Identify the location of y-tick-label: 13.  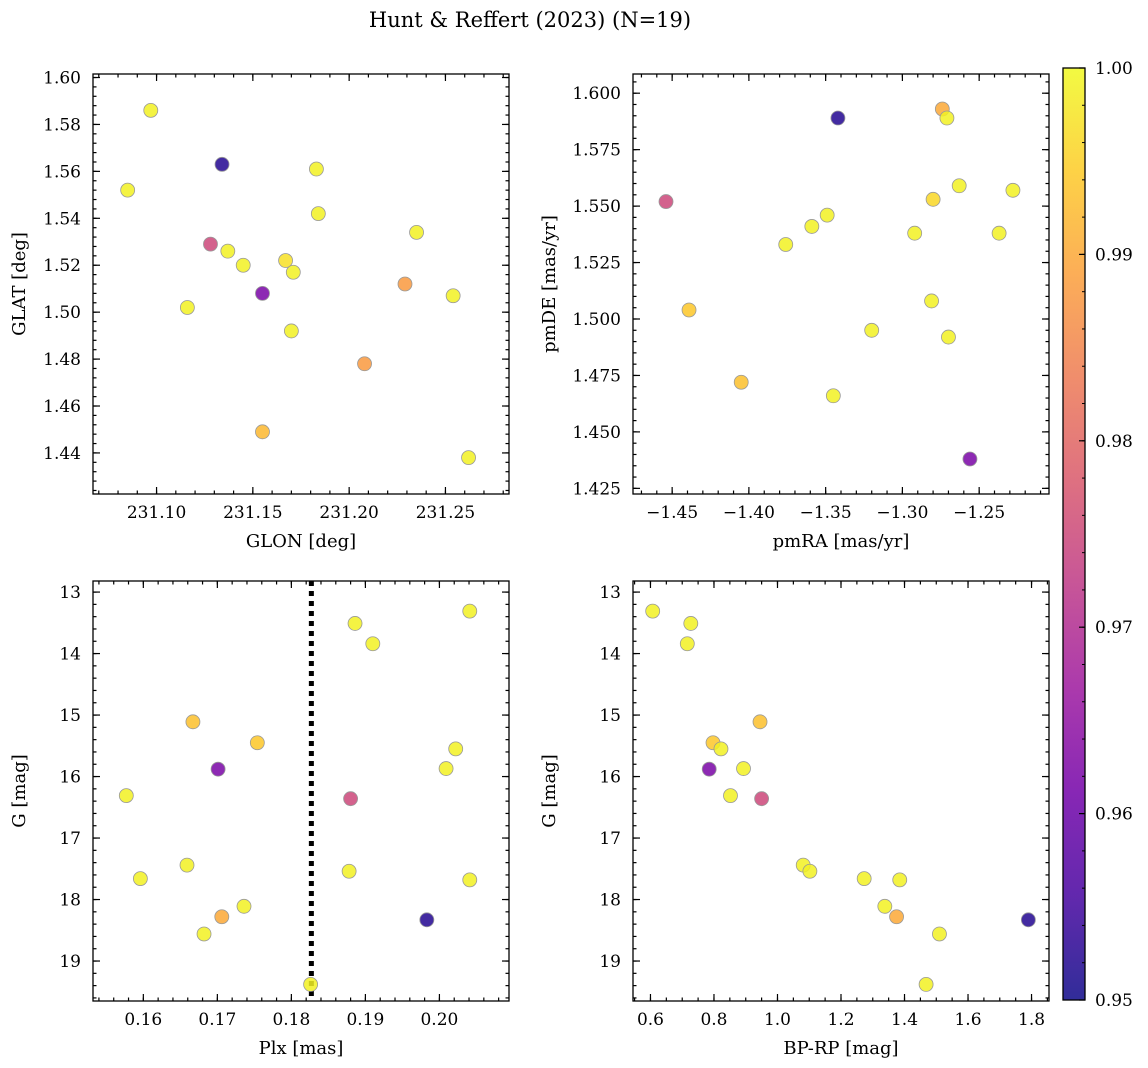
(70, 593).